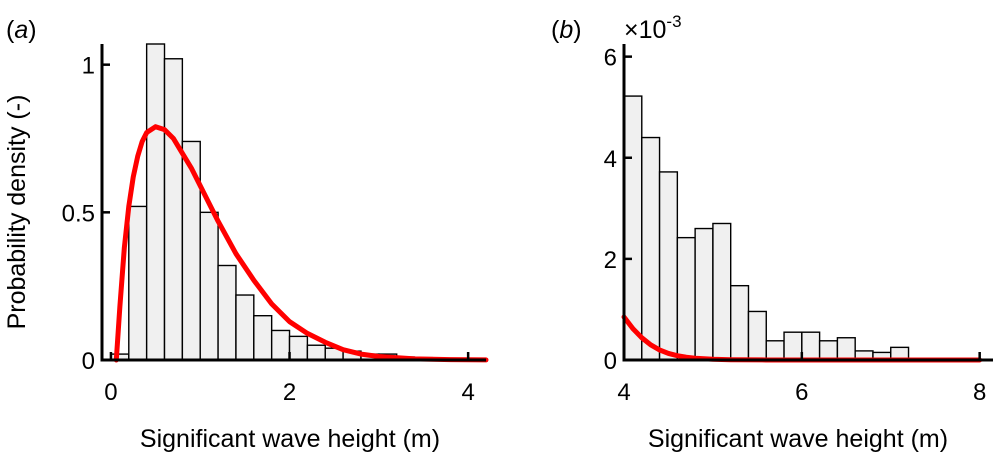  I want to click on panel-b-x-ticks: 4 6 8, so click(801, 379).